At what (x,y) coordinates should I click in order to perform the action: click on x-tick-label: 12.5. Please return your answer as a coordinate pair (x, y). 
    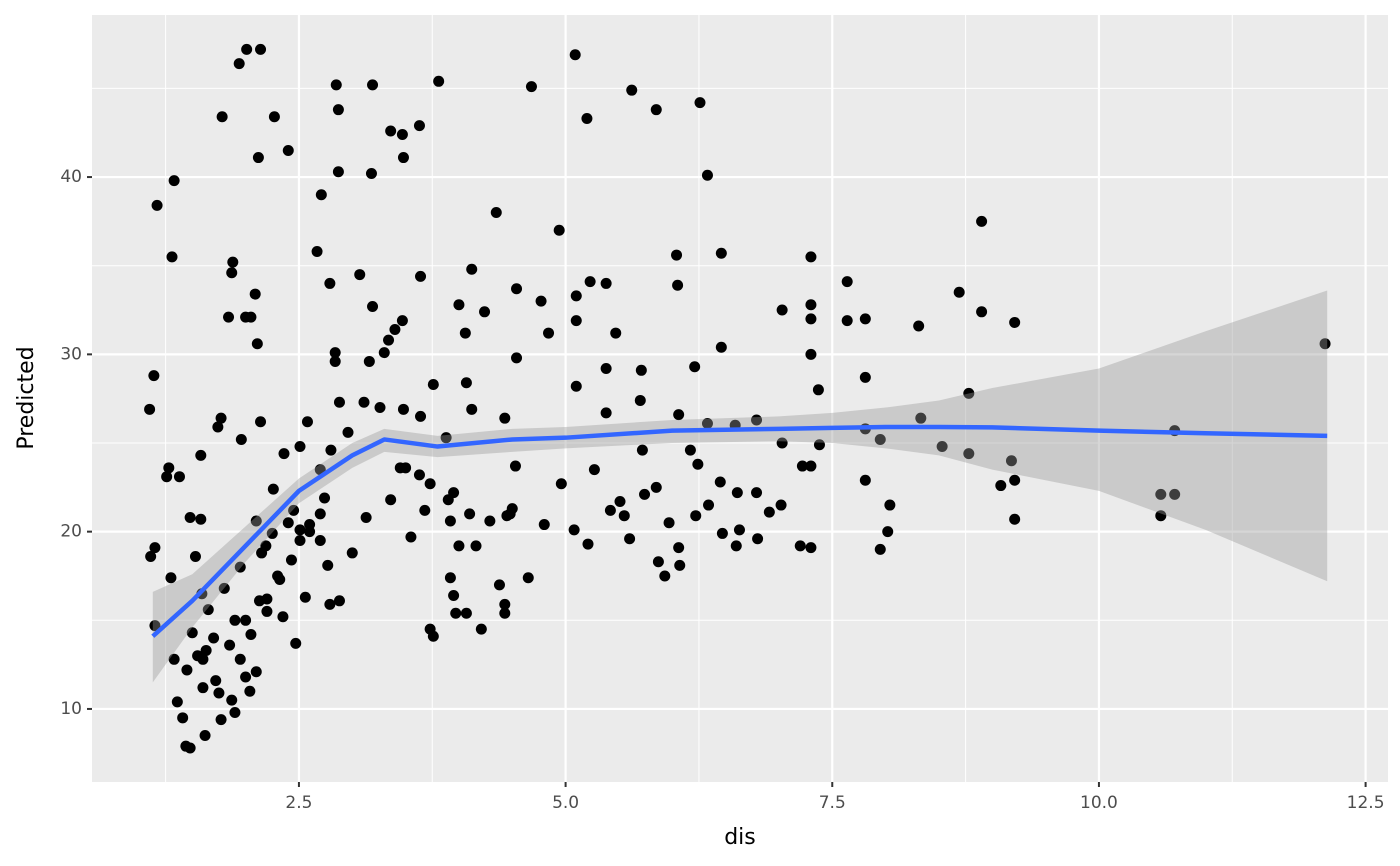
    Looking at the image, I should click on (1366, 803).